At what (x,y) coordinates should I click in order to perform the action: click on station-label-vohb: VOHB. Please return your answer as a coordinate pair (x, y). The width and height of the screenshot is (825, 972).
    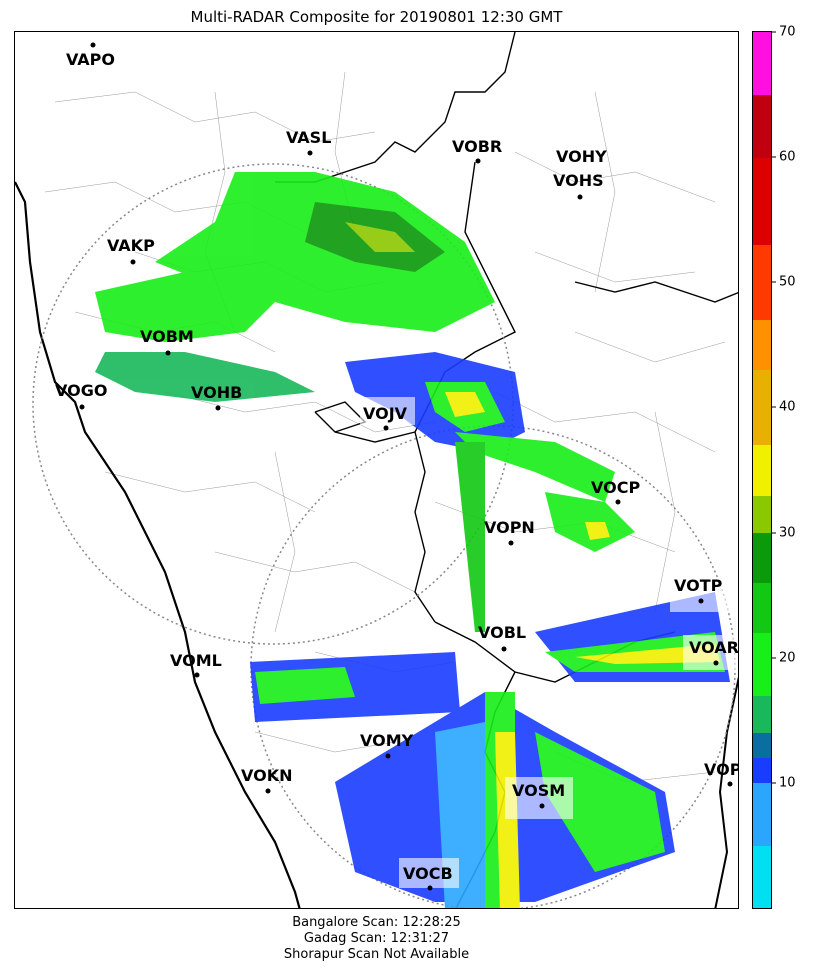
    Looking at the image, I should click on (216, 392).